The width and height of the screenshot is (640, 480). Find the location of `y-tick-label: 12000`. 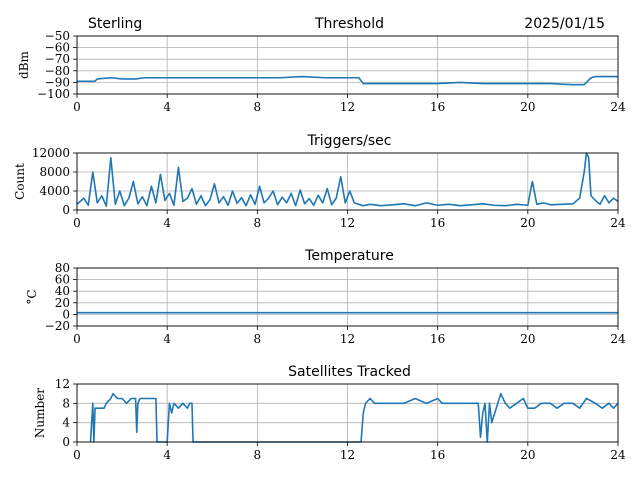

y-tick-label: 12000 is located at coordinates (51, 153).